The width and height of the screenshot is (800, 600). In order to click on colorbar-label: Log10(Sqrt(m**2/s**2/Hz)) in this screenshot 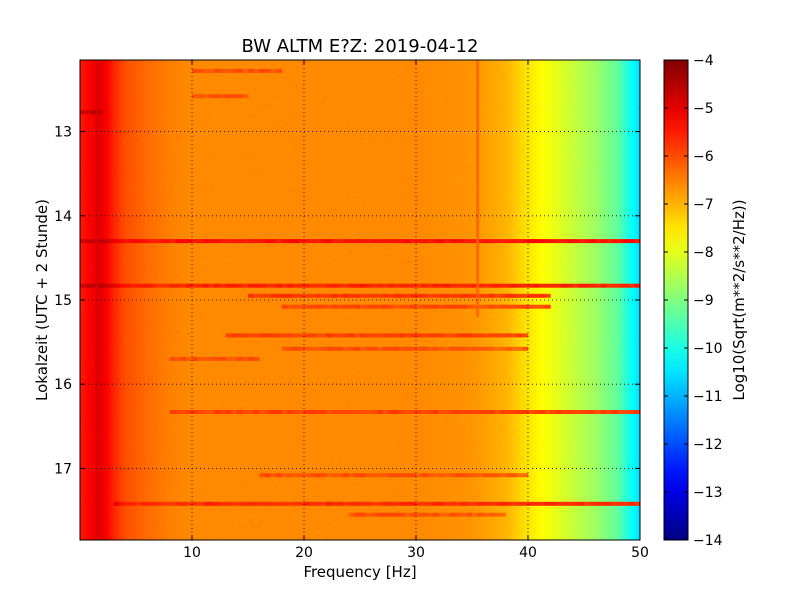, I will do `click(739, 299)`.